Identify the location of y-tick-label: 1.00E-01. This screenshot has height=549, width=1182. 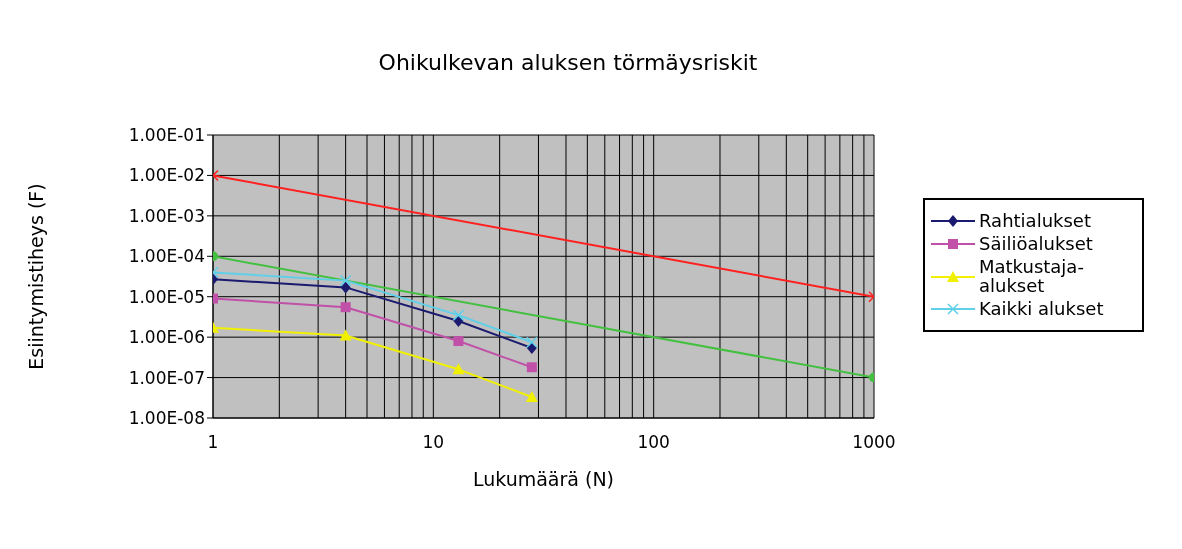
(166, 135).